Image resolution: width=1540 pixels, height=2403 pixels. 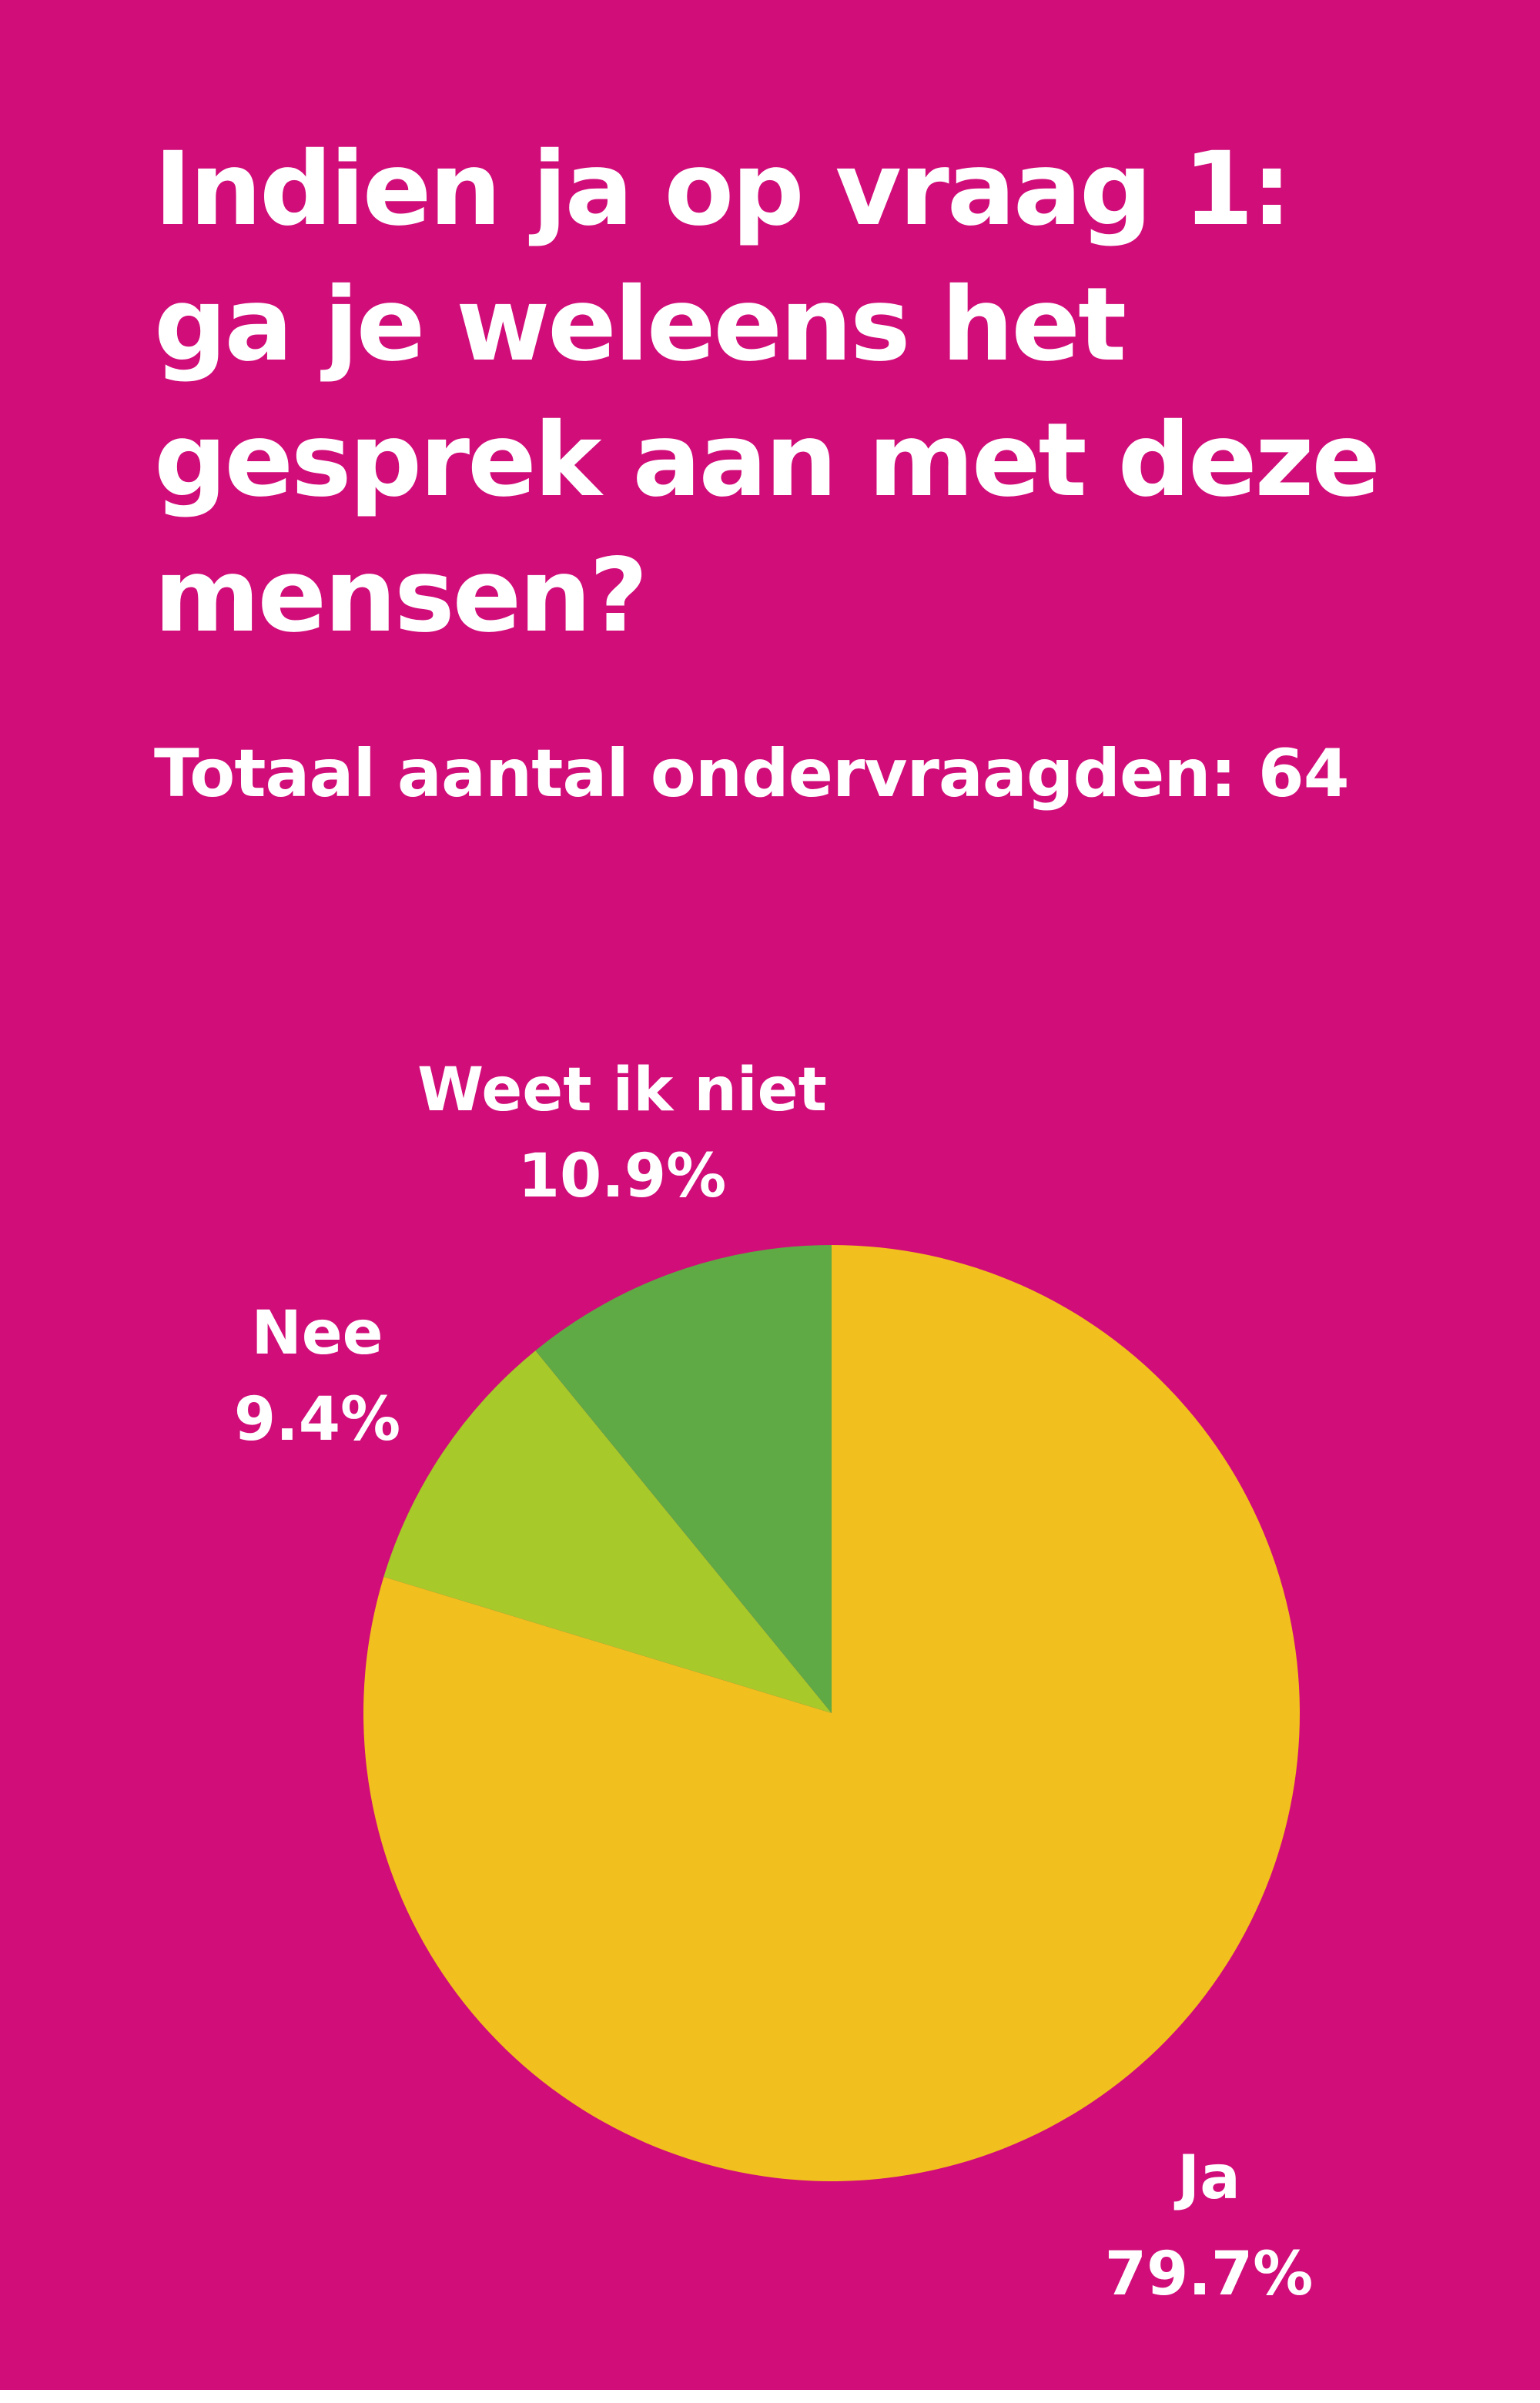 I want to click on slice-label-nee: Nee, so click(x=317, y=1333).